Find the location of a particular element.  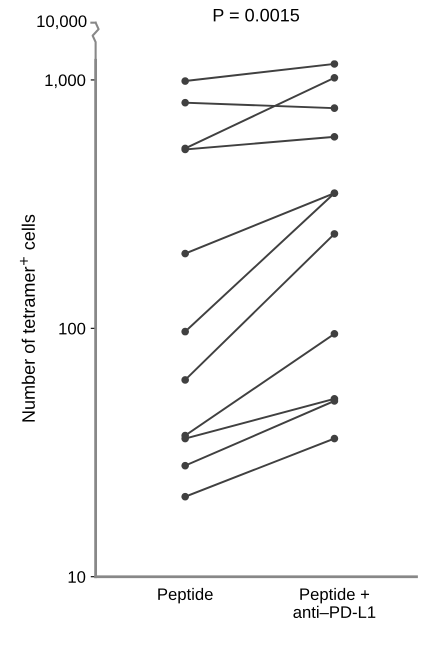

y-tick-label: 10 is located at coordinates (77, 577).